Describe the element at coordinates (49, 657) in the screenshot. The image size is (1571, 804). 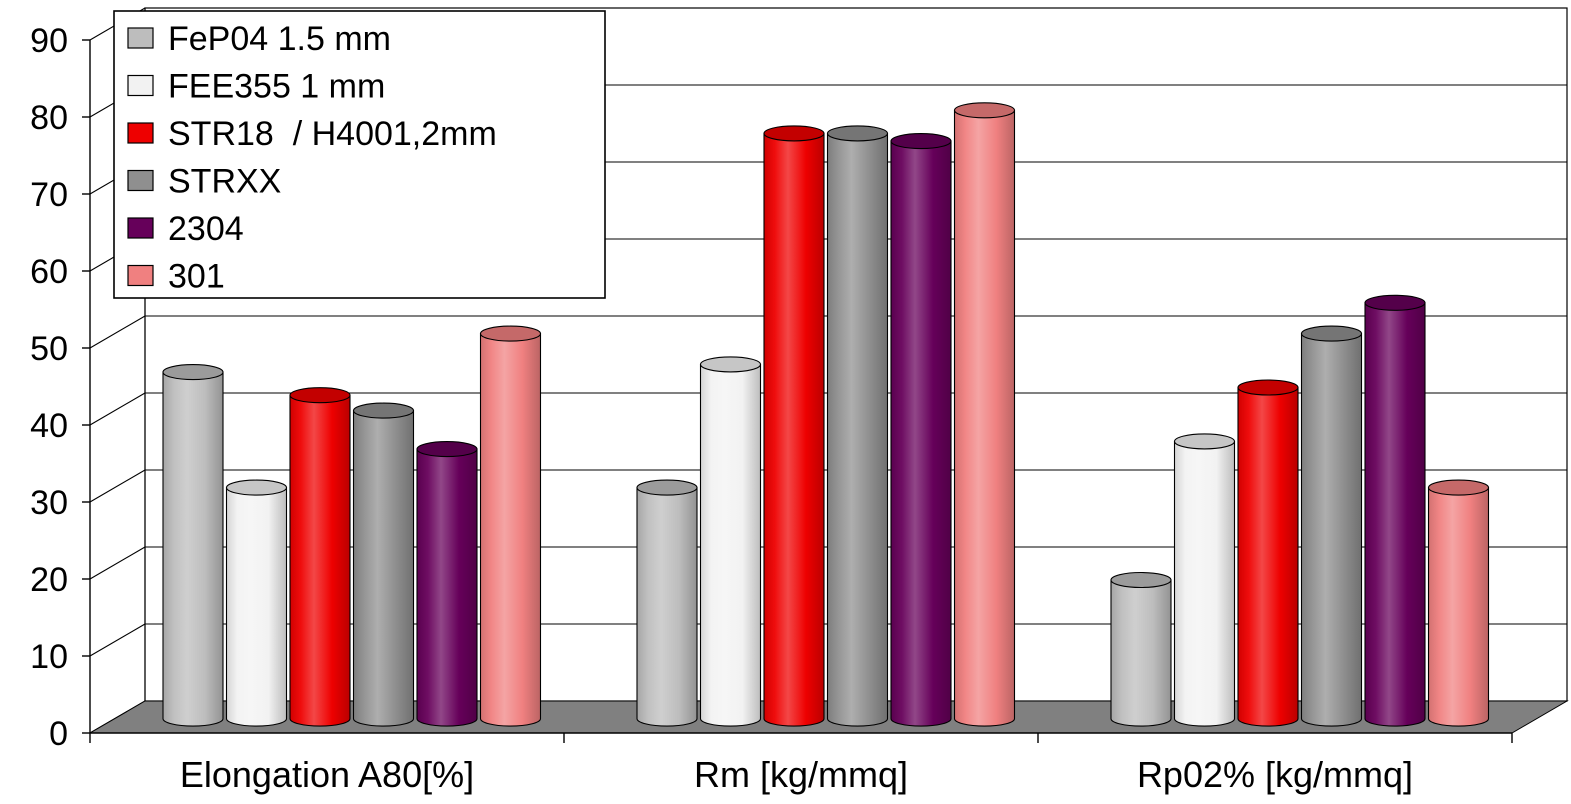
I see `y-tick-label-10: 10` at that location.